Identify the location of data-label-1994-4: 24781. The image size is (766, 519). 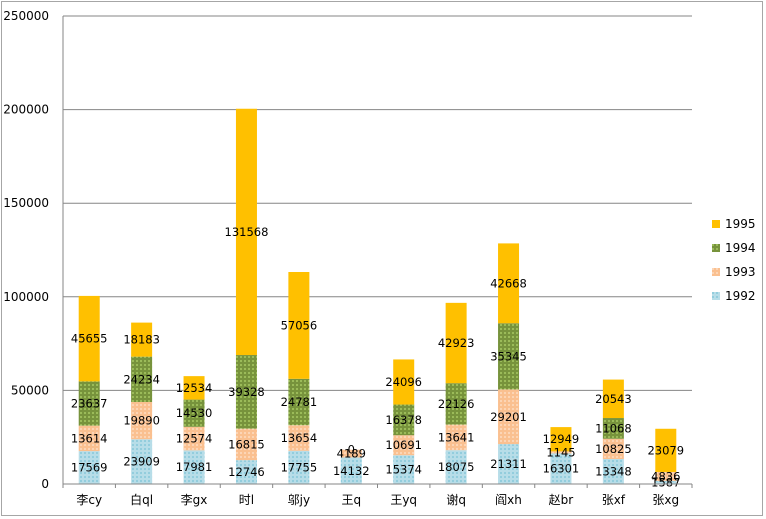
(299, 402).